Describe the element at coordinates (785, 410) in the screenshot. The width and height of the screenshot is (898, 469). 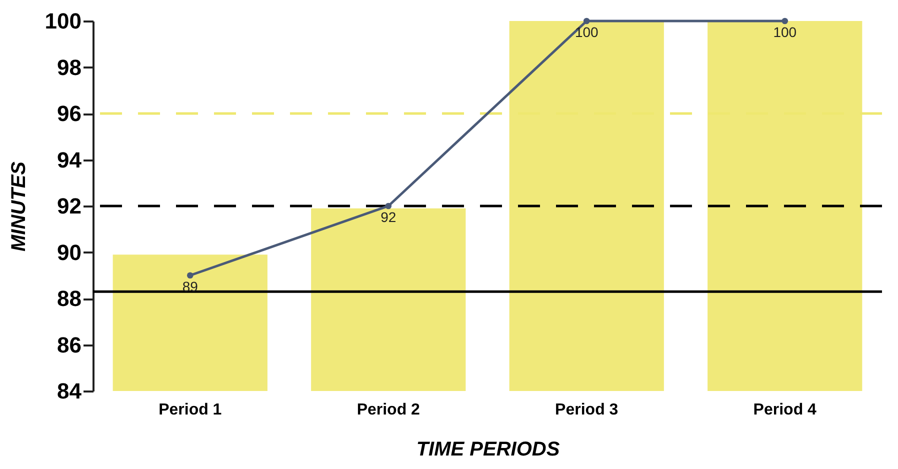
I see `x-tick-label: Period 4` at that location.